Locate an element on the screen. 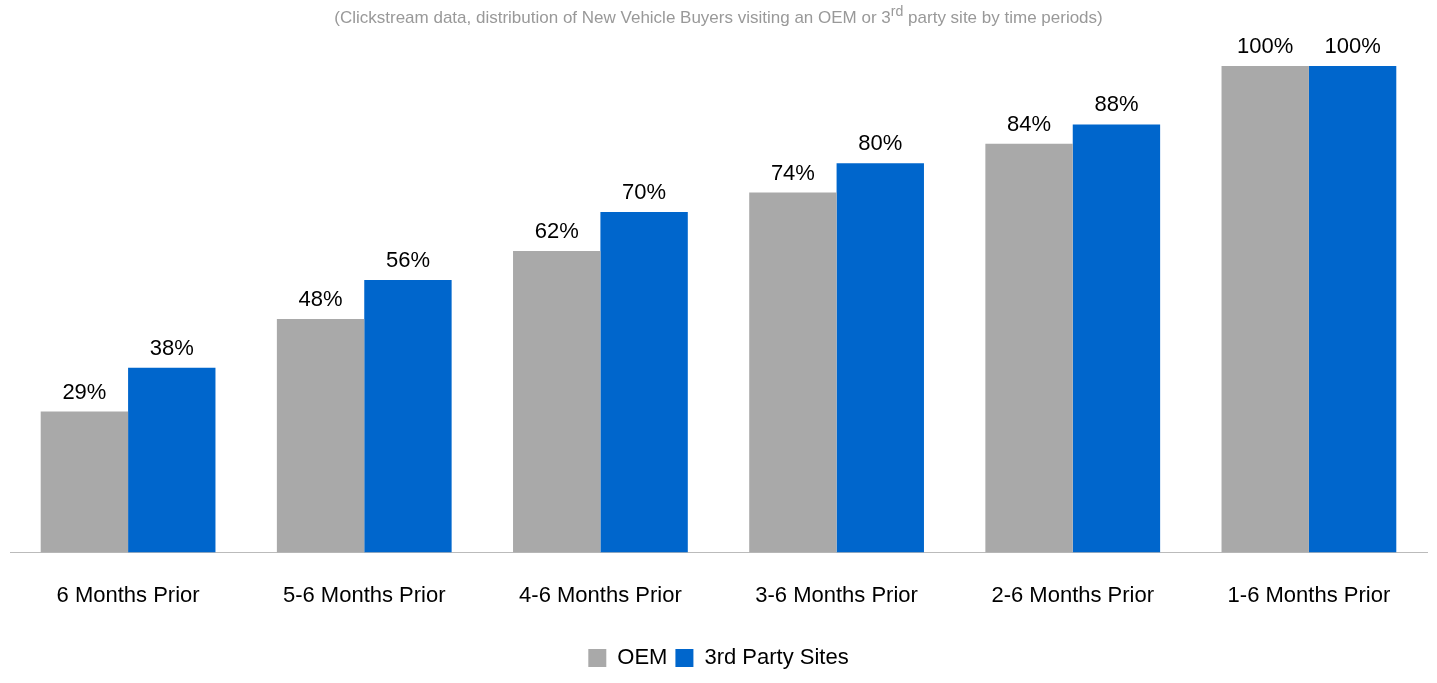  data-label: 70% is located at coordinates (644, 192).